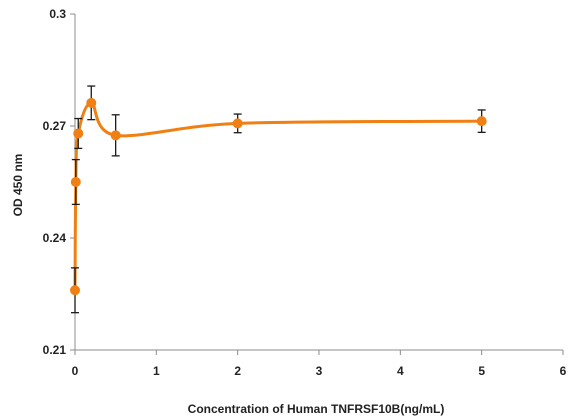 Image resolution: width=571 pixels, height=419 pixels. I want to click on x-tick-label: 3, so click(319, 371).